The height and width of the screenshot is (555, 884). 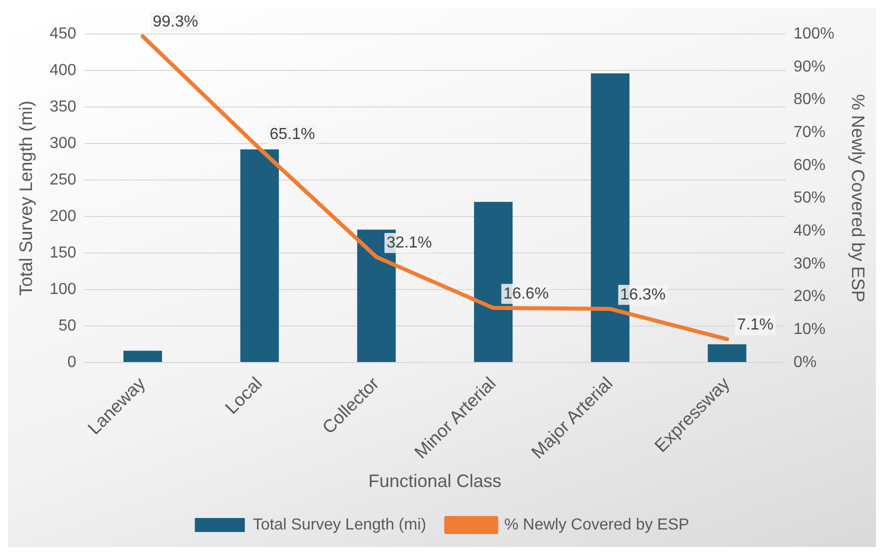 What do you see at coordinates (755, 325) in the screenshot?
I see `data-label: 7.1%` at bounding box center [755, 325].